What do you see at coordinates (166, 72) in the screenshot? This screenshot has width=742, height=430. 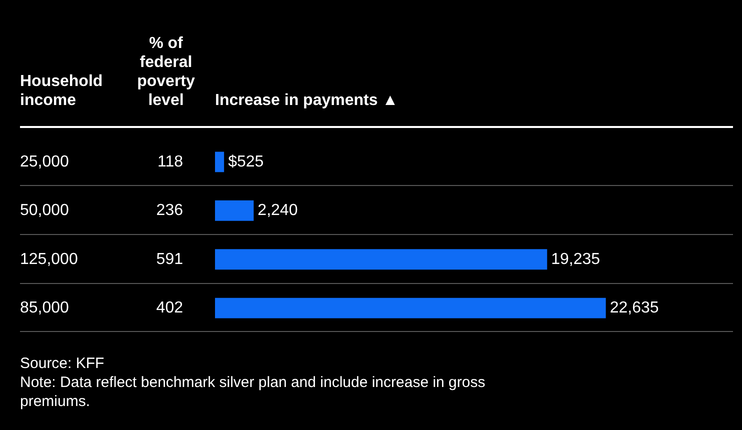 I see `y2-axis-title: % of federal poverty level` at bounding box center [166, 72].